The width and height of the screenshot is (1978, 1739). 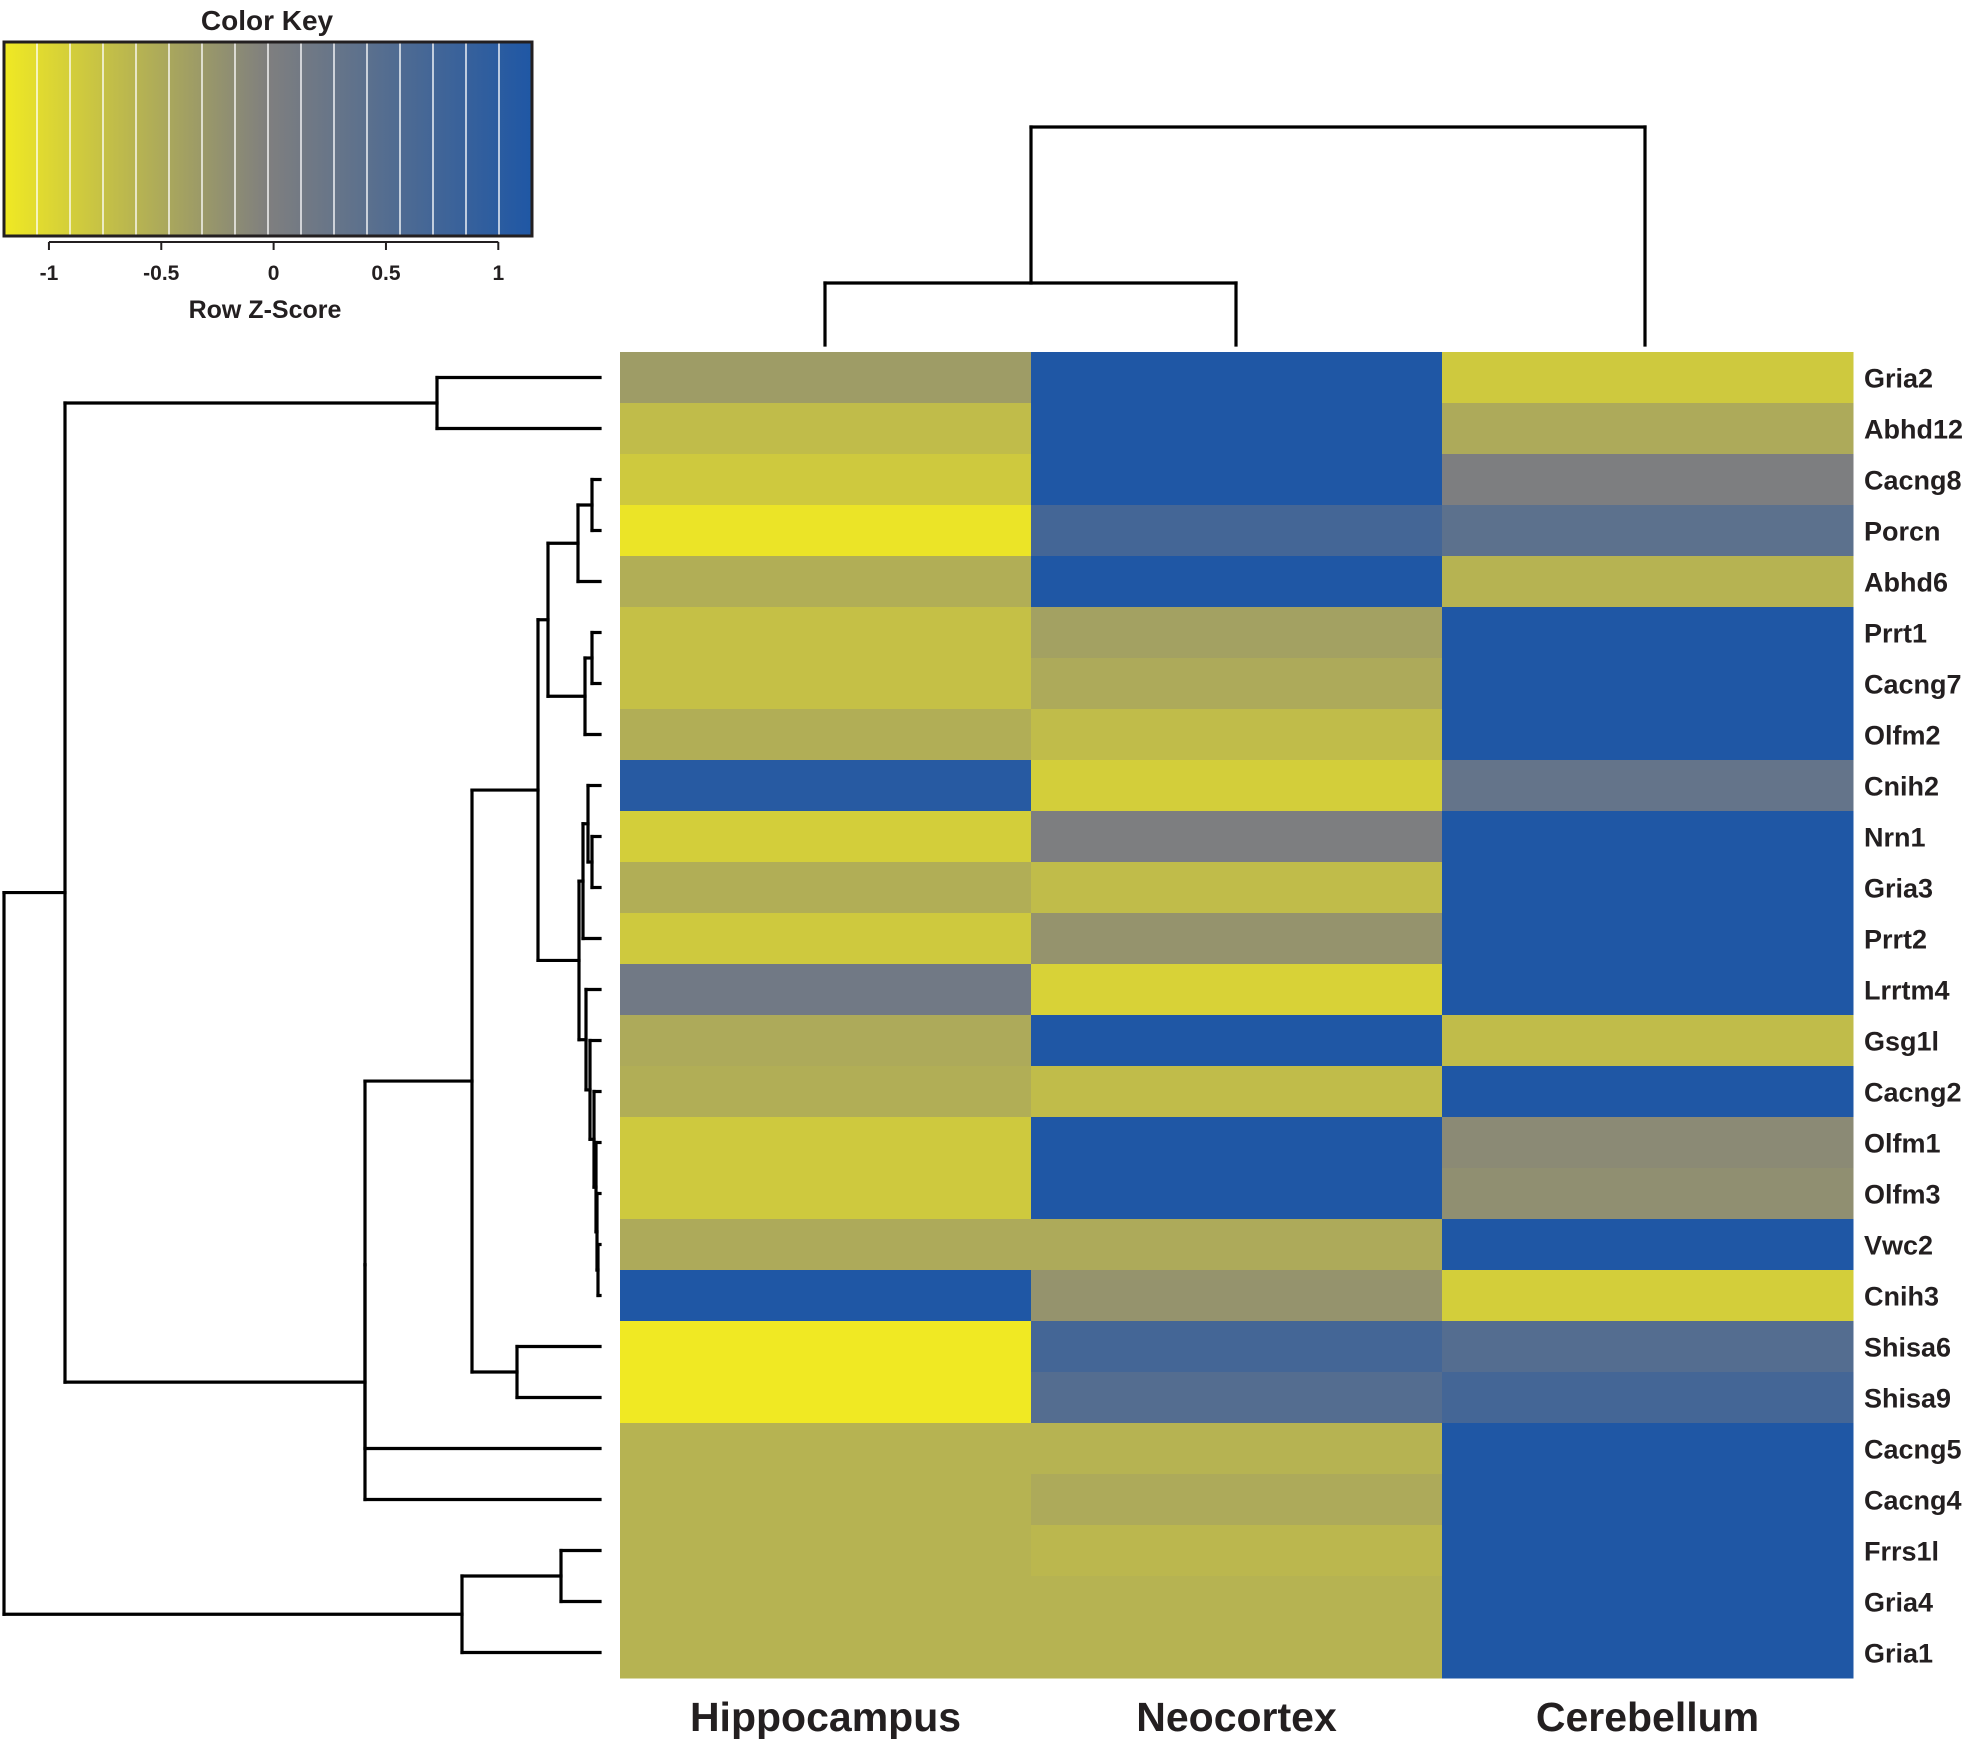 What do you see at coordinates (1235, 236) in the screenshot?
I see `column-dendrogram` at bounding box center [1235, 236].